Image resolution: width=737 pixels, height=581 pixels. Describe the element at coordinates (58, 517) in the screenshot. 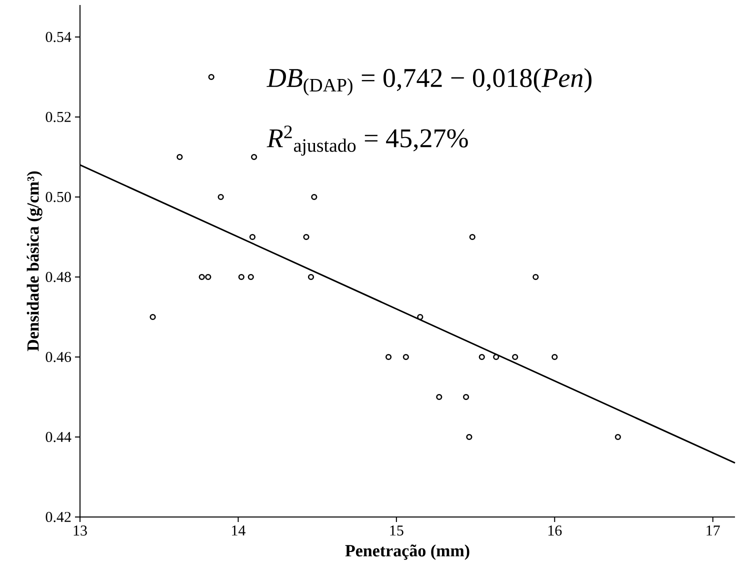

I see `y-tick-label: 0.42` at that location.